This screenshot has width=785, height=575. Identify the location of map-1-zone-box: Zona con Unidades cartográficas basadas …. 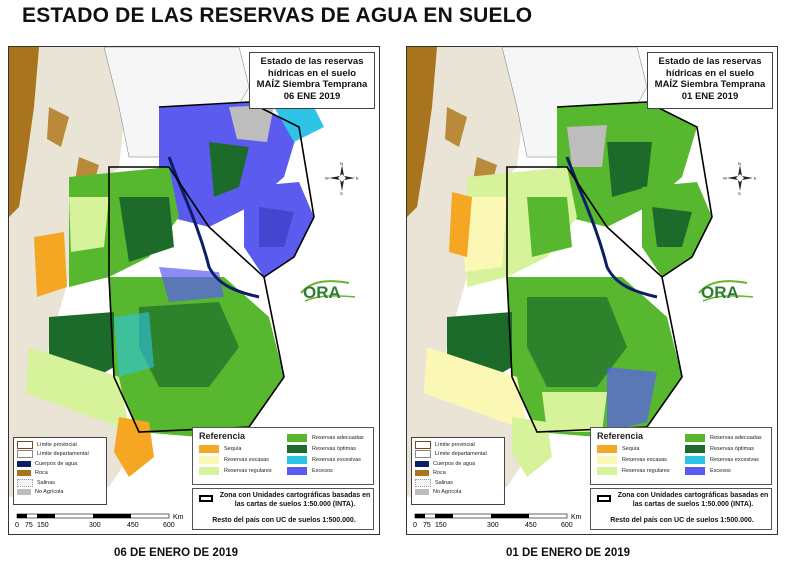
(283, 509).